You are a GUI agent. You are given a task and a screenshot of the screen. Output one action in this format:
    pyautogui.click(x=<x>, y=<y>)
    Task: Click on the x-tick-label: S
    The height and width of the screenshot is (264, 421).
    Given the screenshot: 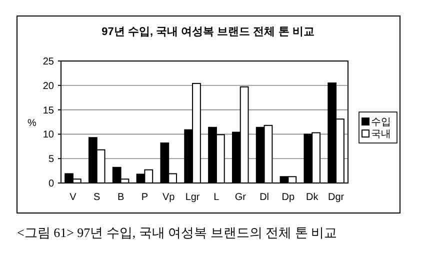 What is the action you would take?
    pyautogui.click(x=97, y=197)
    